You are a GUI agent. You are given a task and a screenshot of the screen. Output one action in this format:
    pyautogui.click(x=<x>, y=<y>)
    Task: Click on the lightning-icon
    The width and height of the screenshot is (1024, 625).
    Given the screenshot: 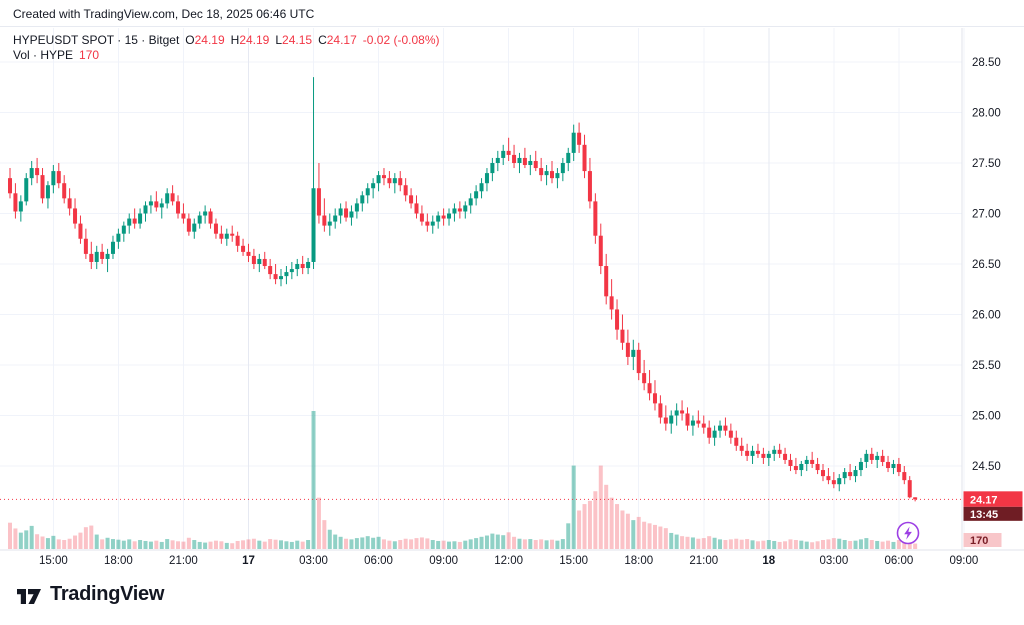 What is the action you would take?
    pyautogui.click(x=908, y=533)
    